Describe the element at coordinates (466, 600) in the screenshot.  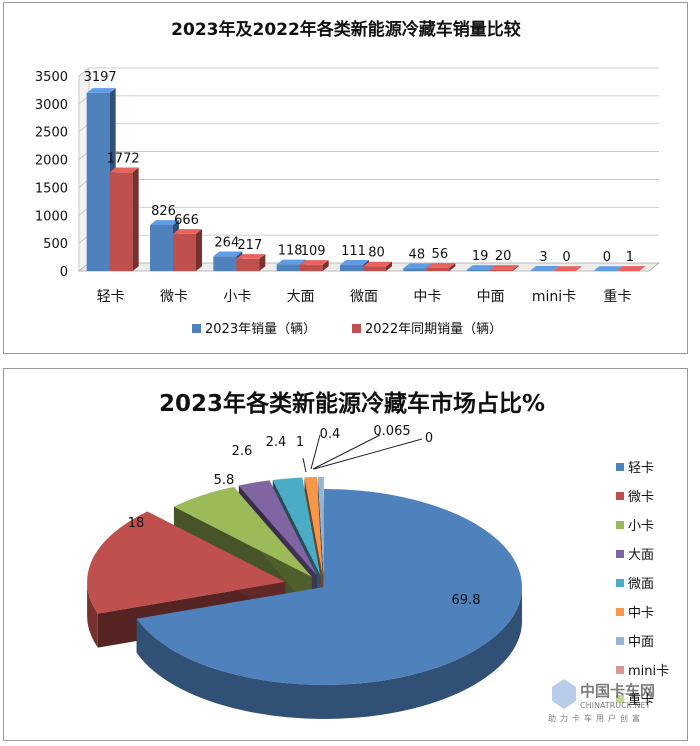
I see `slice-value-label: 69.8` at that location.